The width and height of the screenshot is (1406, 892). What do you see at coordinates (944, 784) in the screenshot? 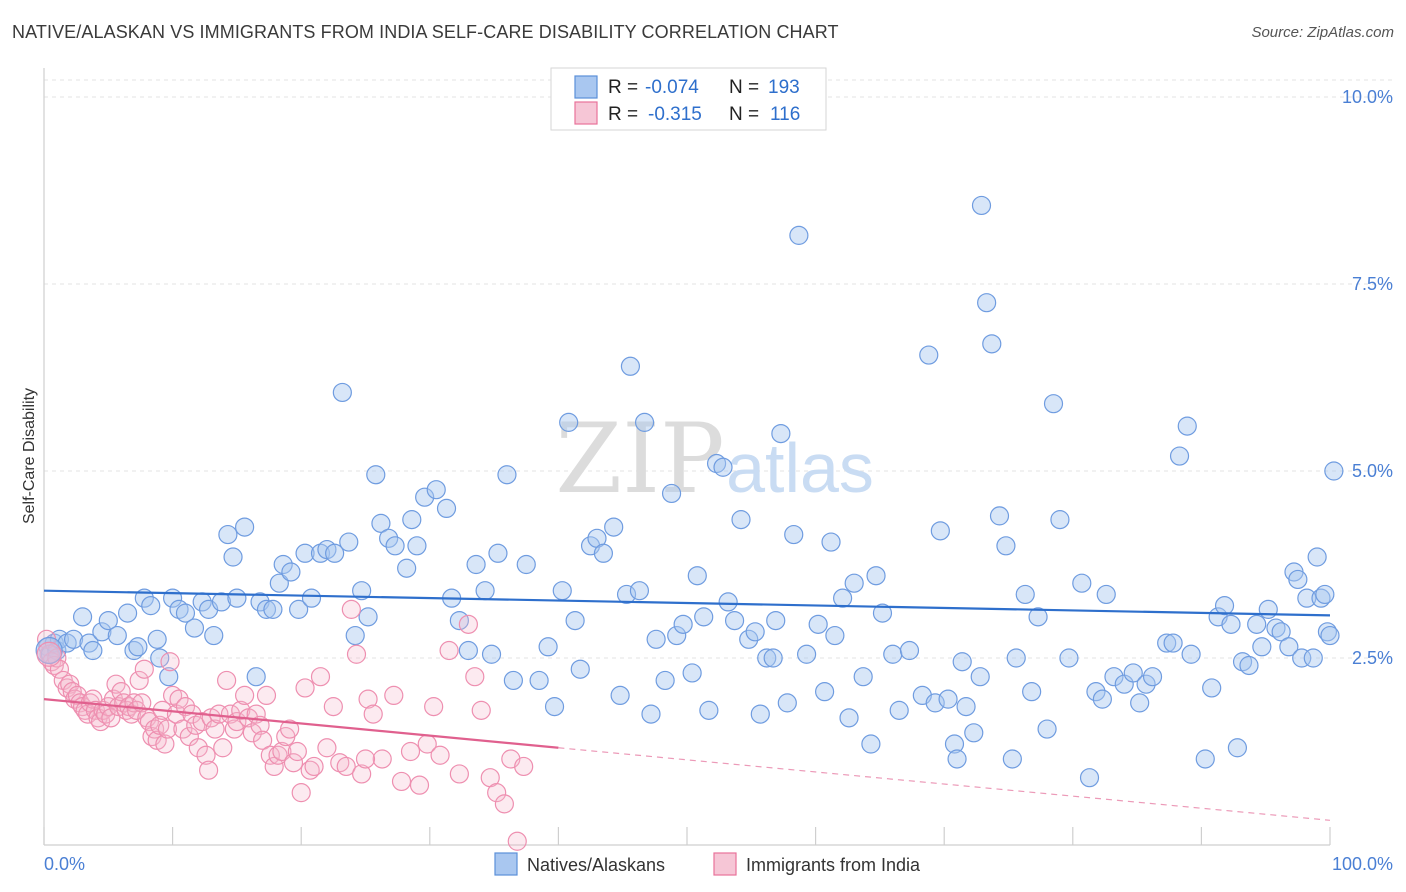
I see `trend-line-india-extension` at bounding box center [944, 784].